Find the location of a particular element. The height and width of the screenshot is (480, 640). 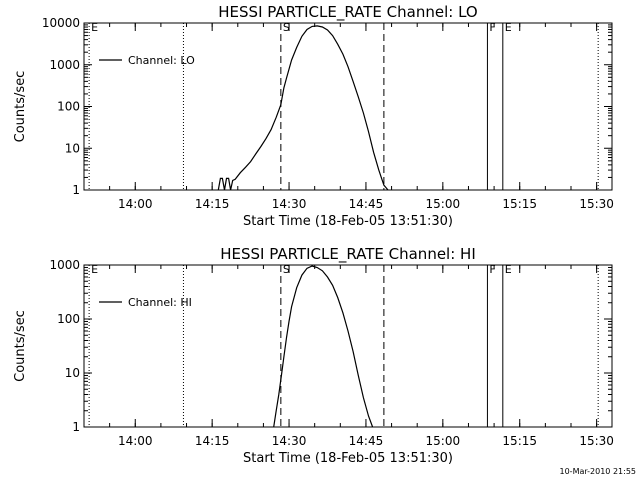

footer-timestamp: 10-Mar-2010 21:55 is located at coordinates (598, 471).